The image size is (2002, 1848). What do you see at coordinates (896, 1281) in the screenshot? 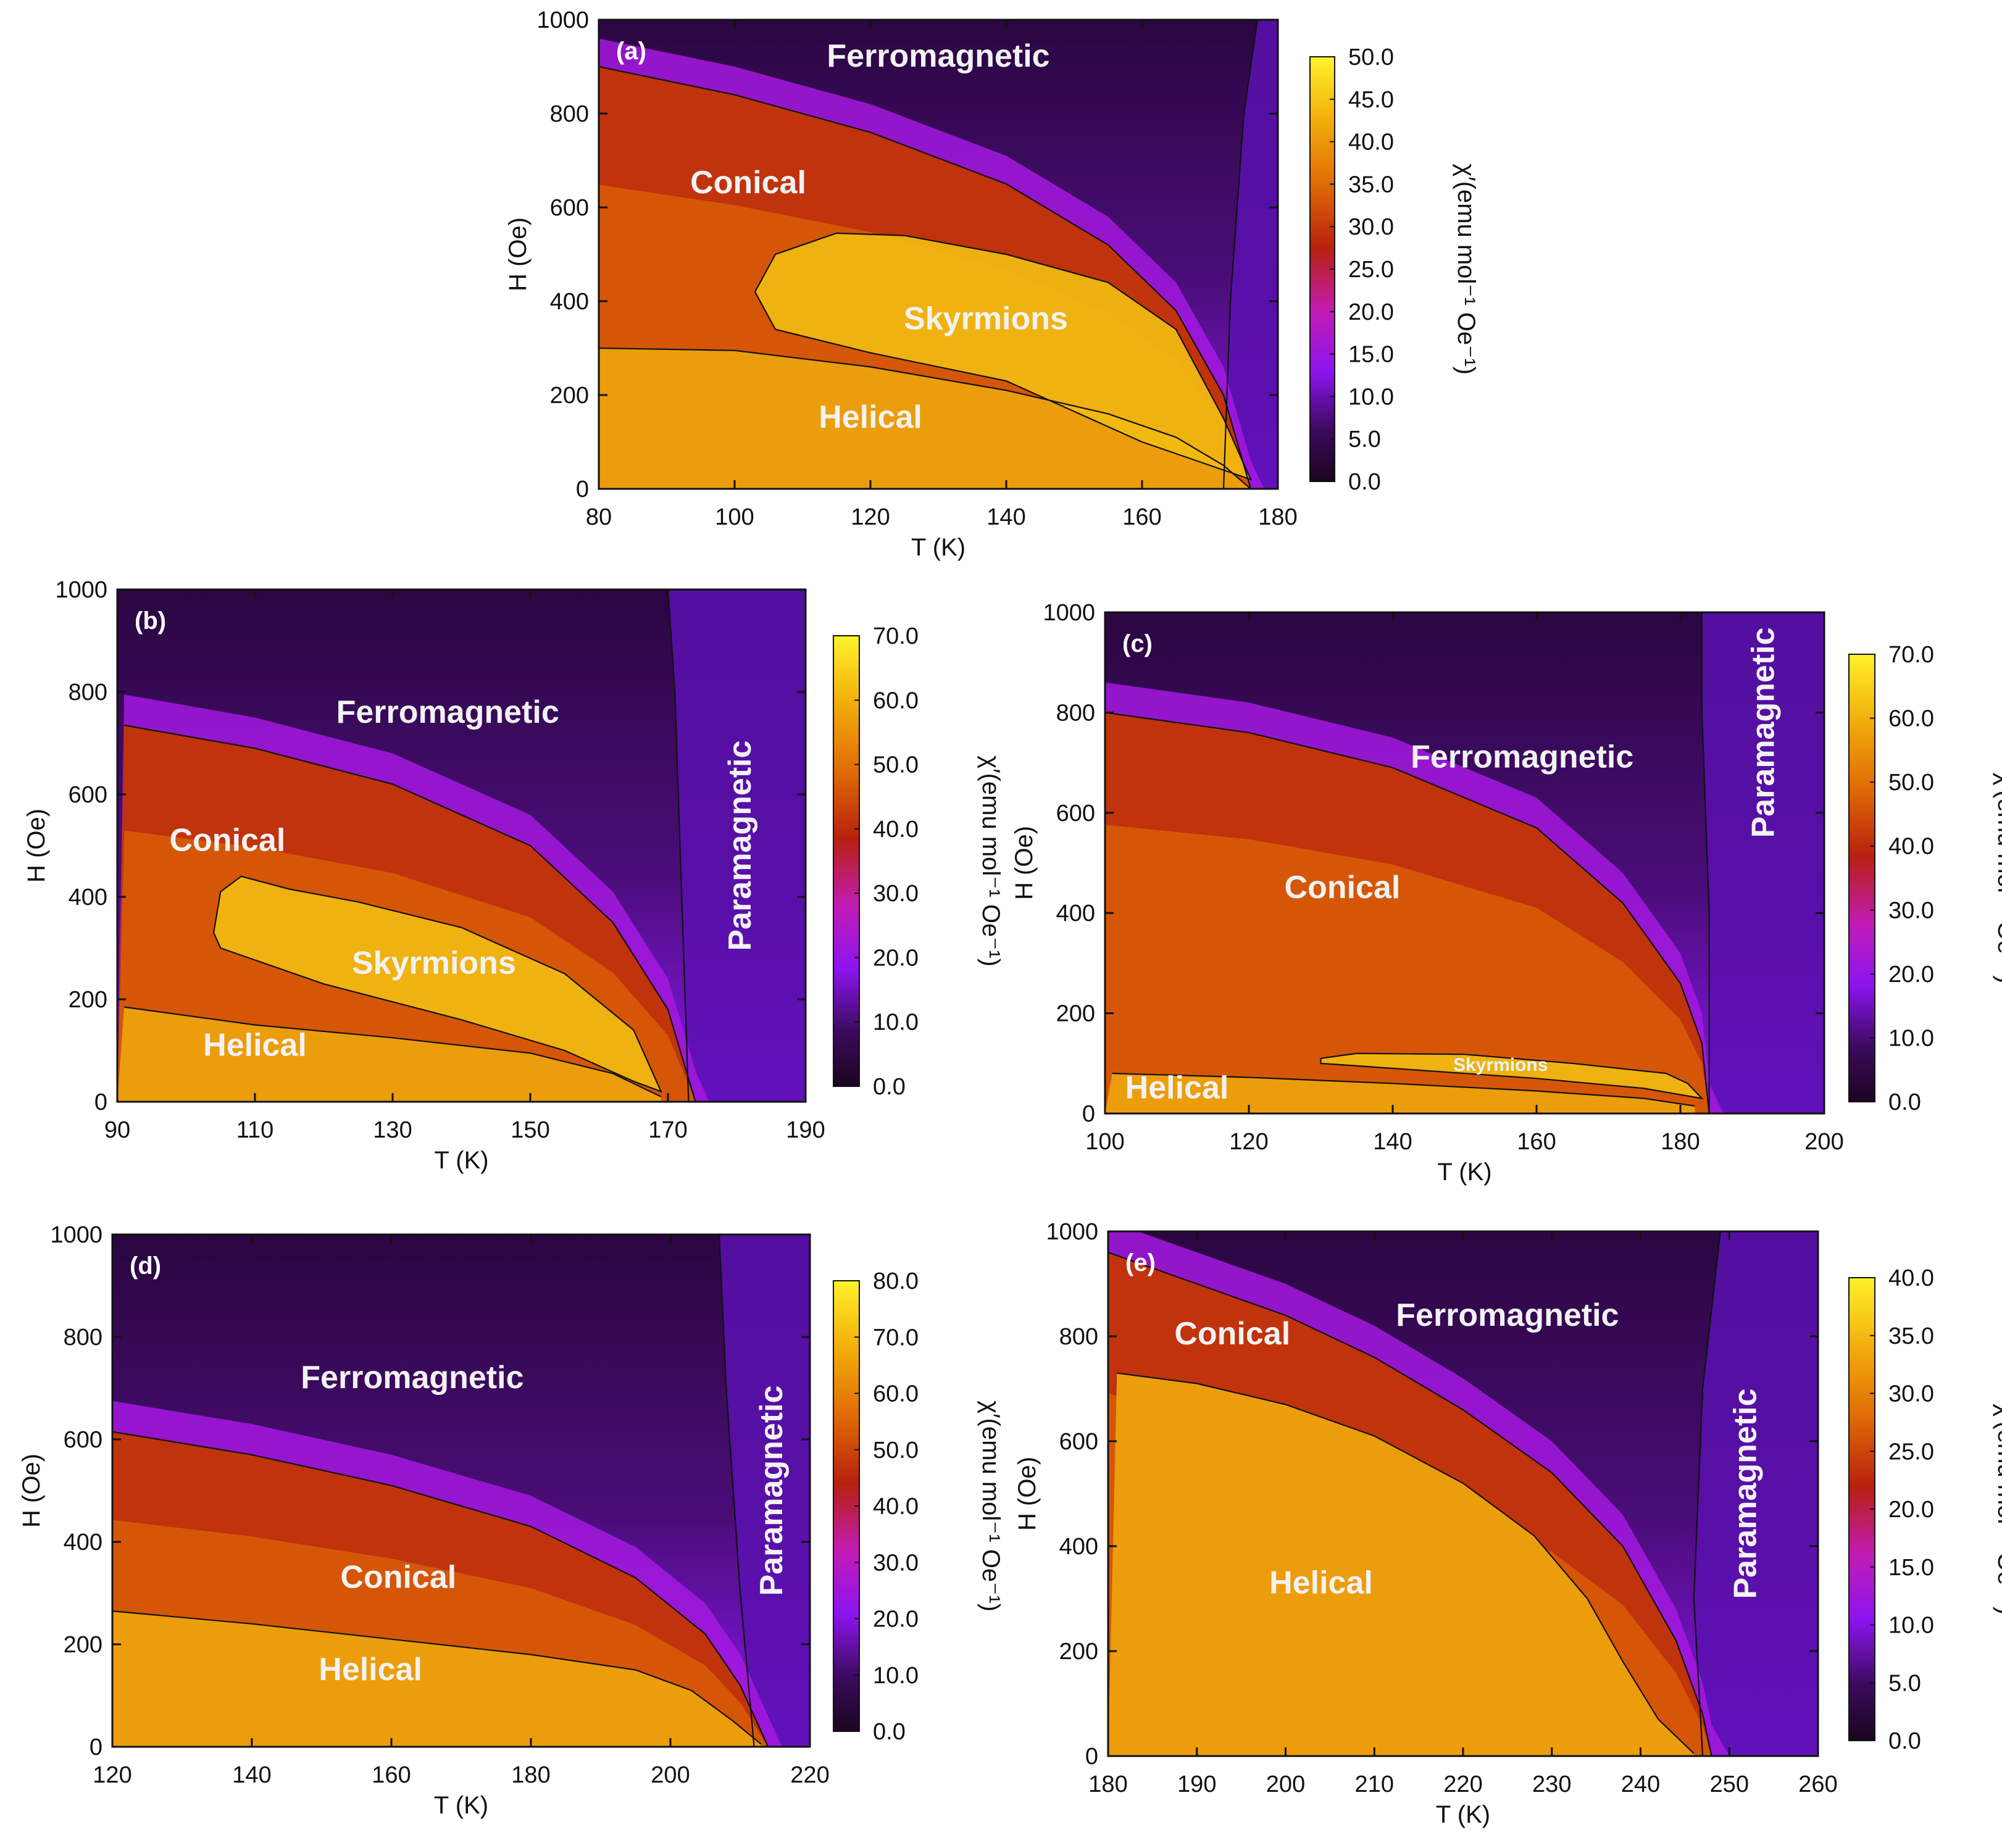
I see `colorbar-tick-label: 80.0` at bounding box center [896, 1281].